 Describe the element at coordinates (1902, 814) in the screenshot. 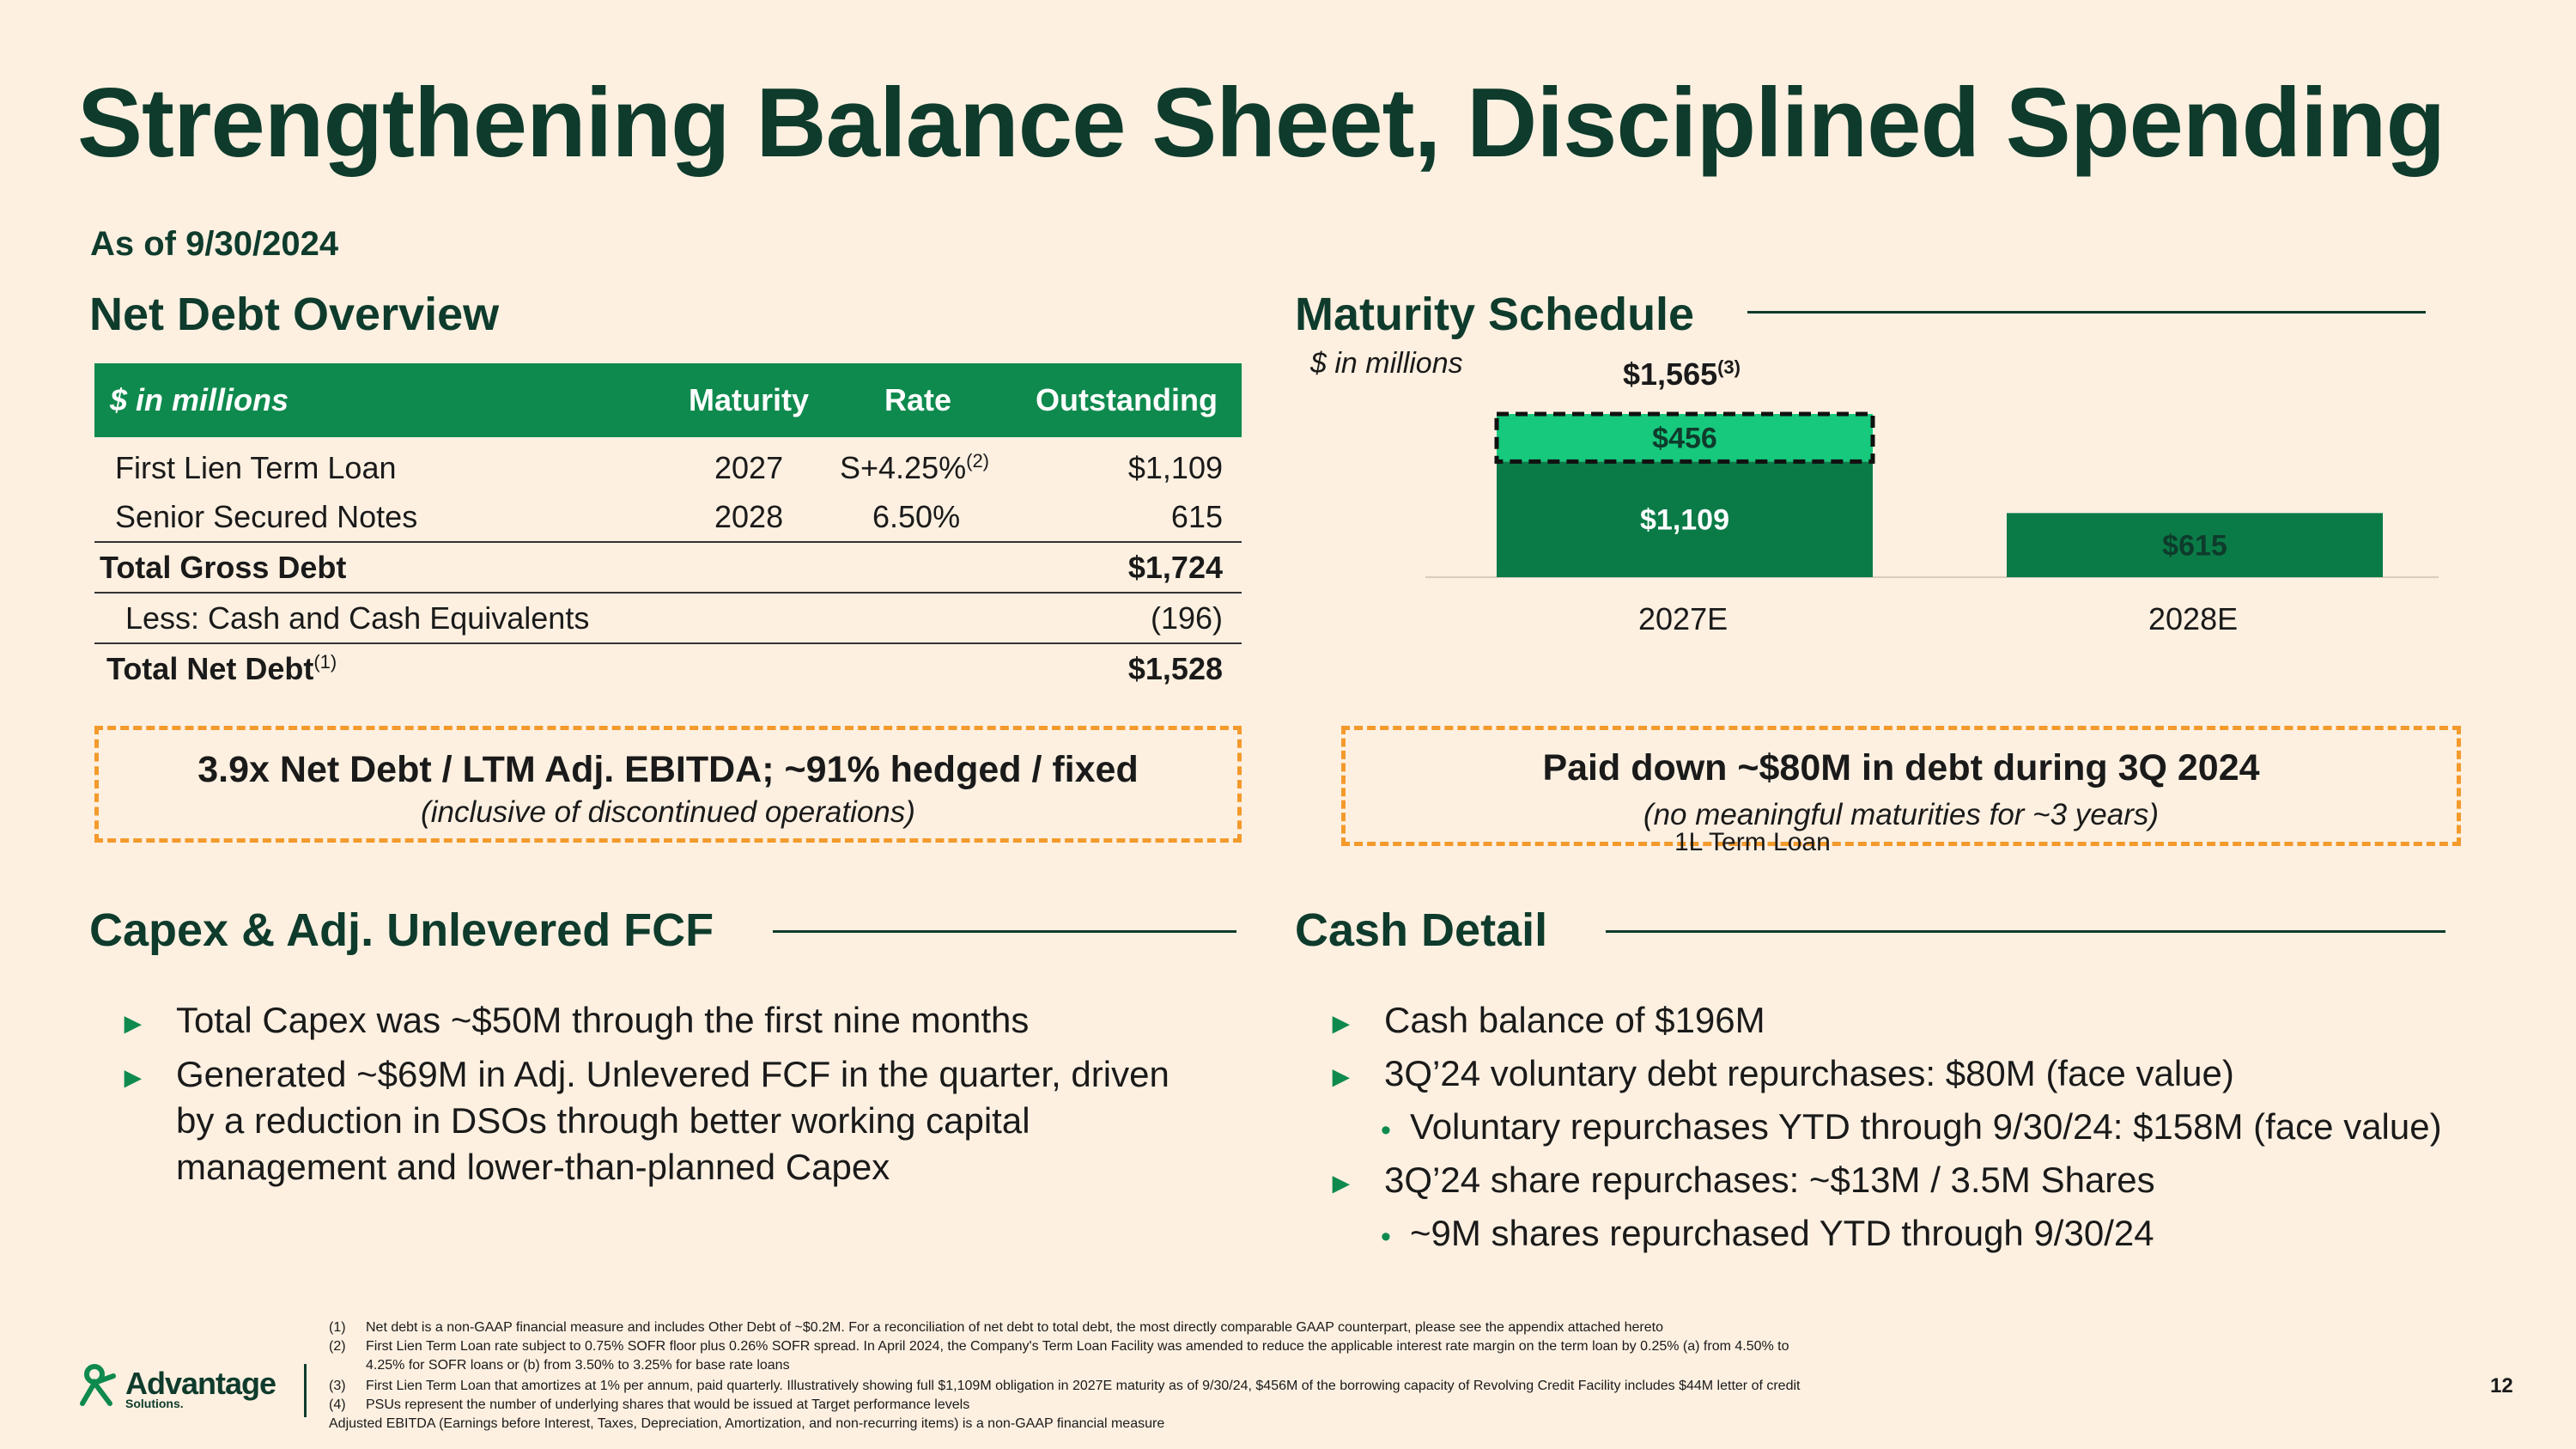

I see `callout-sub: (no meaningful maturities for ~3 years)` at that location.